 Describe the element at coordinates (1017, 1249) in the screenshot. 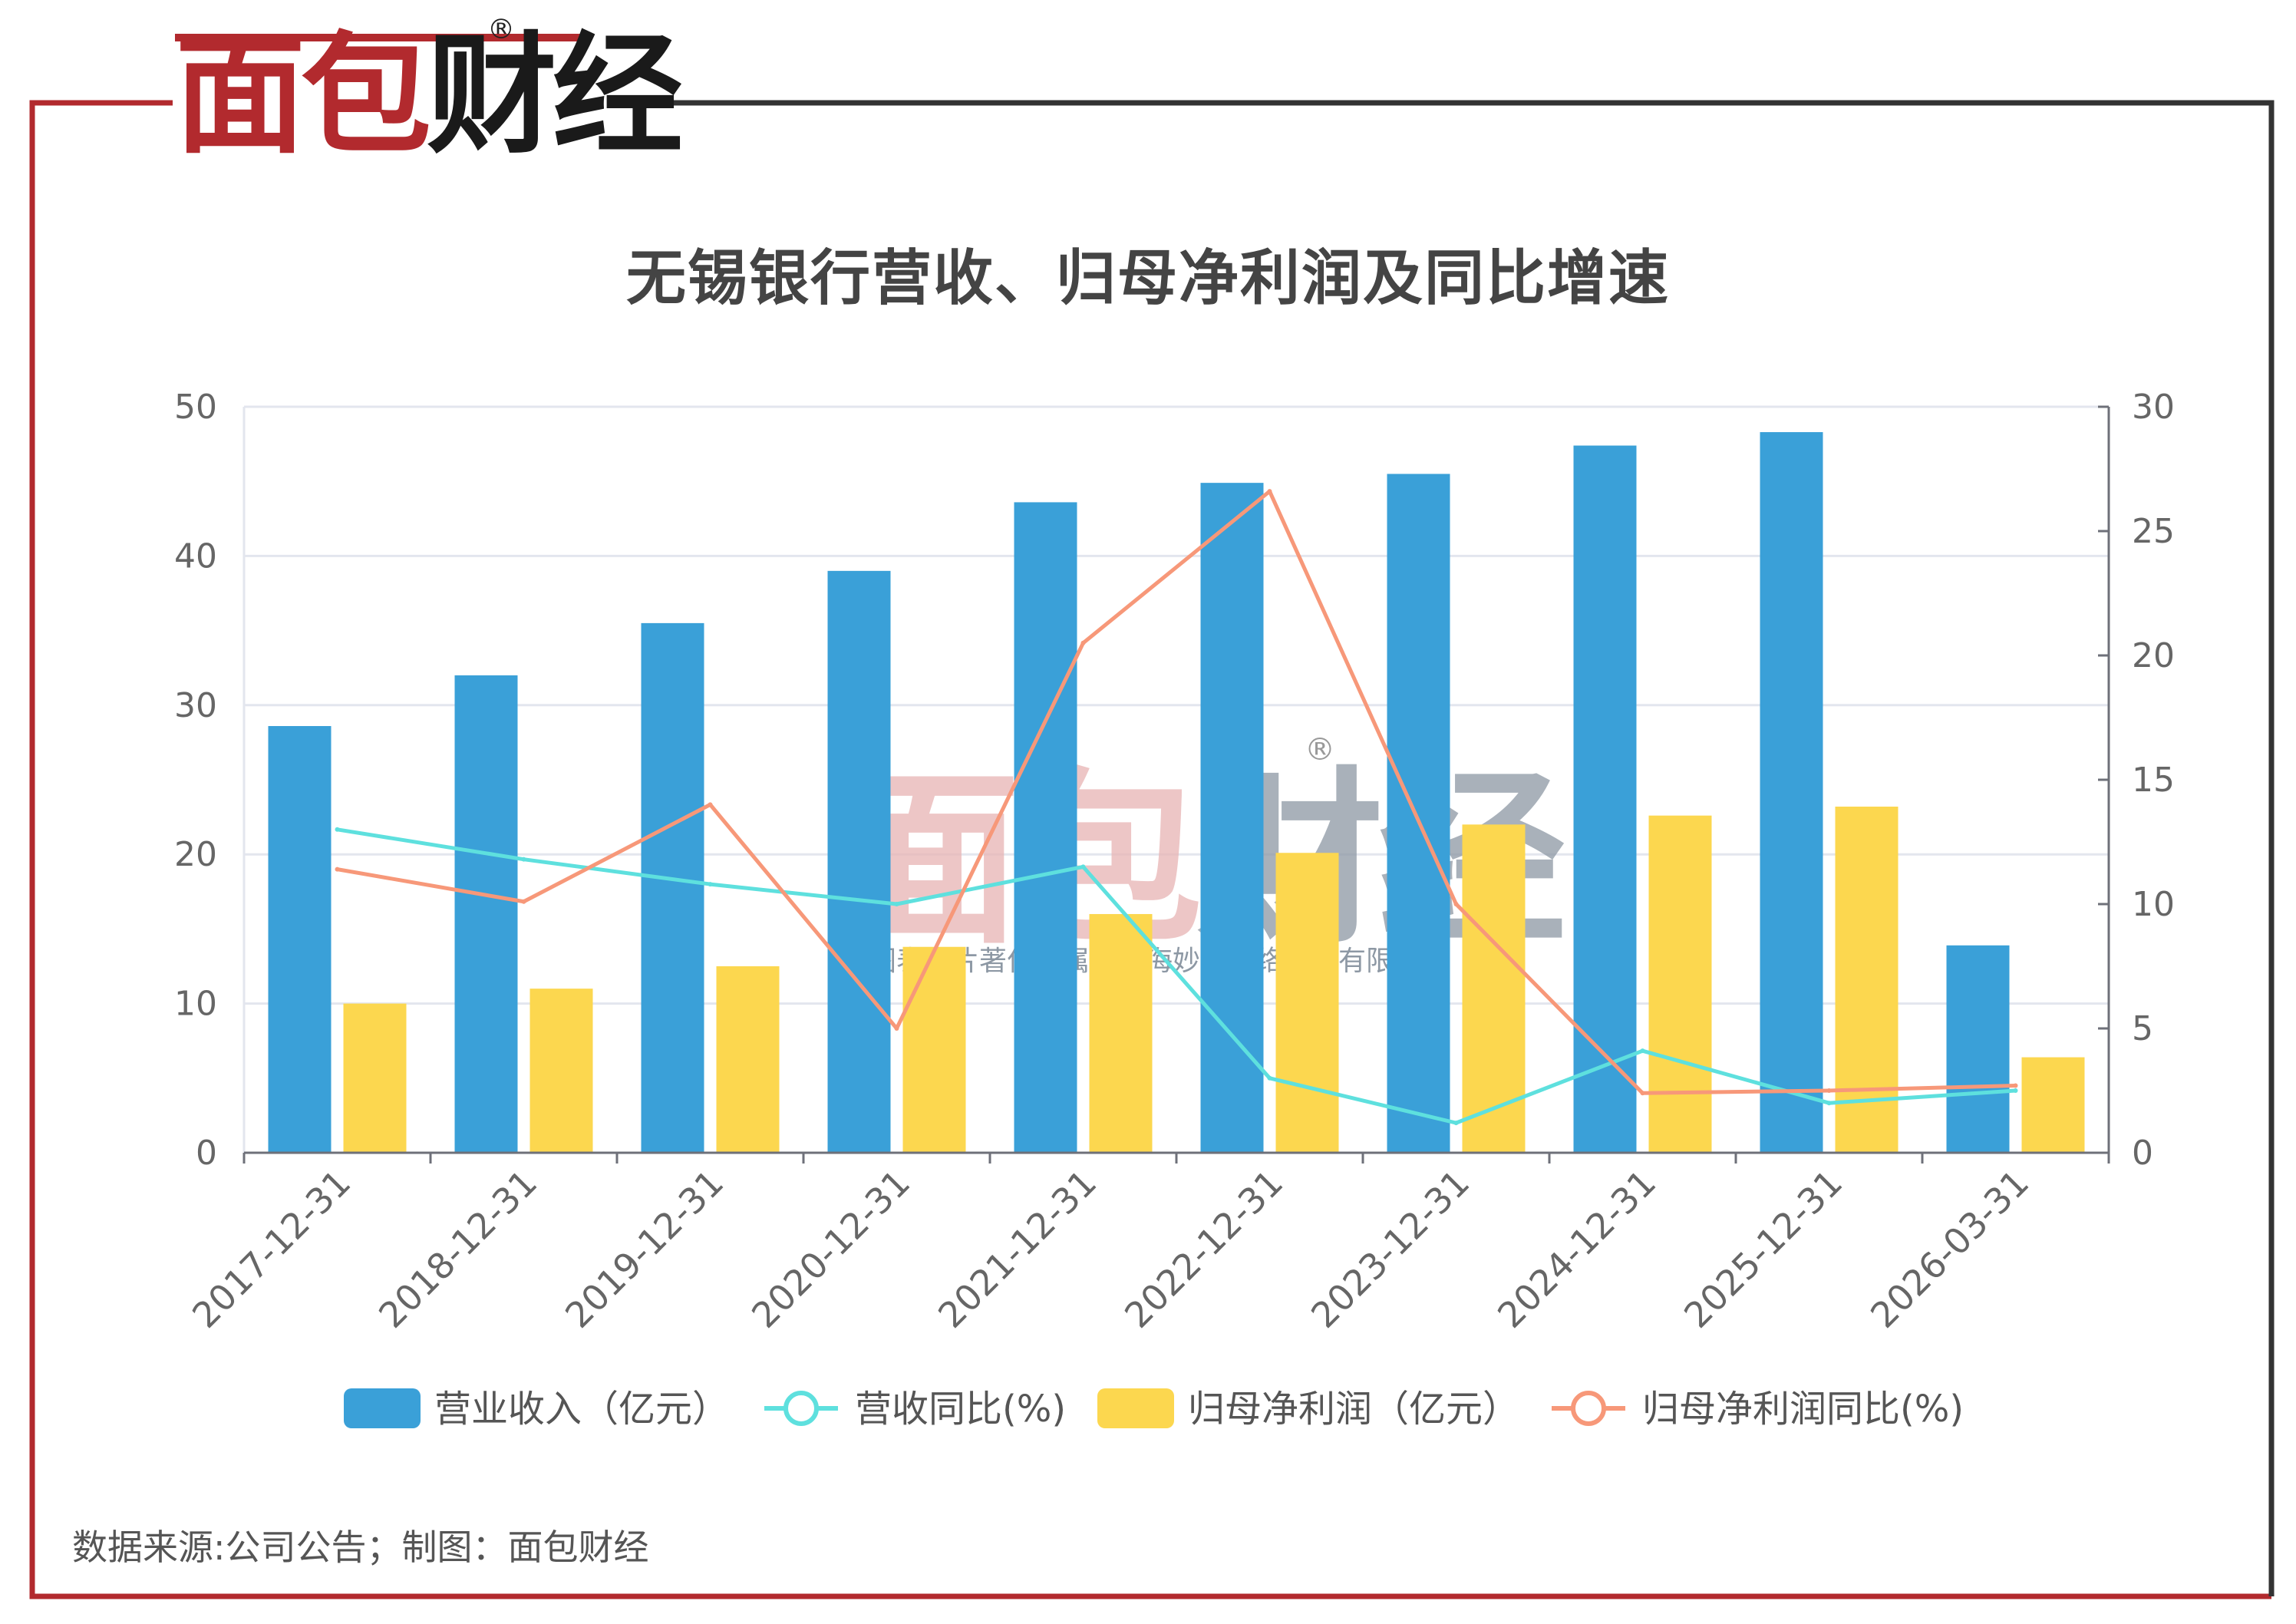

I see `x-tick-label: 2021-12-31` at that location.